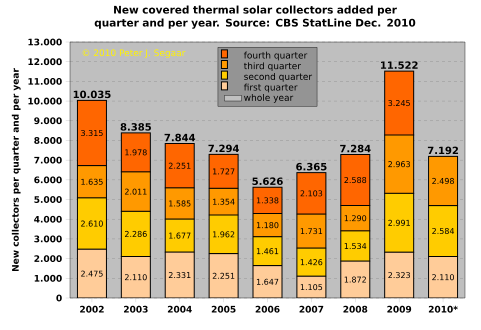 The image size is (481, 330). Describe the element at coordinates (136, 152) in the screenshot. I see `data-label: 1.978` at that location.